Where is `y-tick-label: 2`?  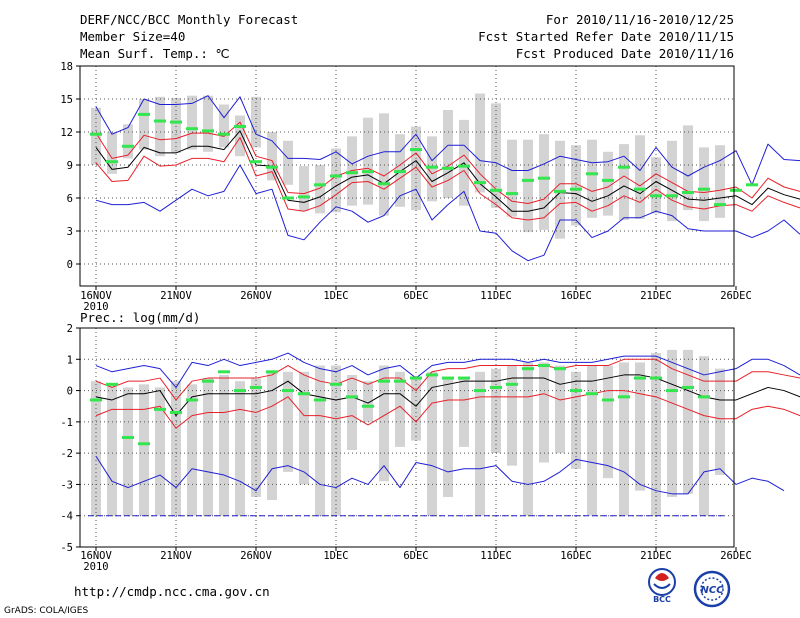 y-tick-label: 2 is located at coordinates (70, 329).